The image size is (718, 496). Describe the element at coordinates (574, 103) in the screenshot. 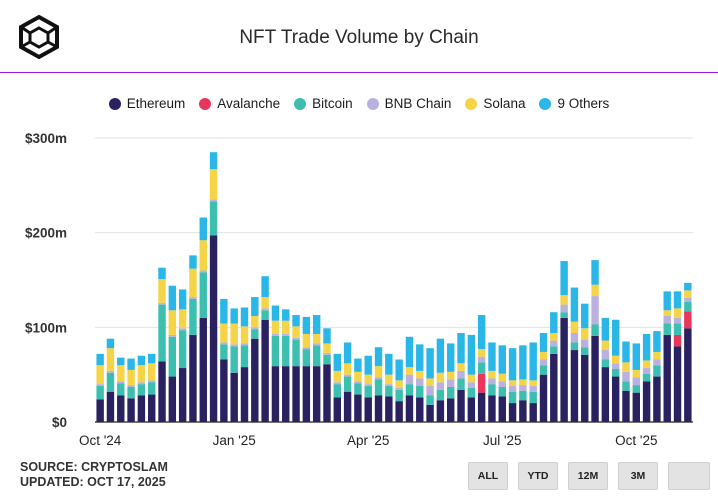

I see `legend-item: 9 Others` at that location.